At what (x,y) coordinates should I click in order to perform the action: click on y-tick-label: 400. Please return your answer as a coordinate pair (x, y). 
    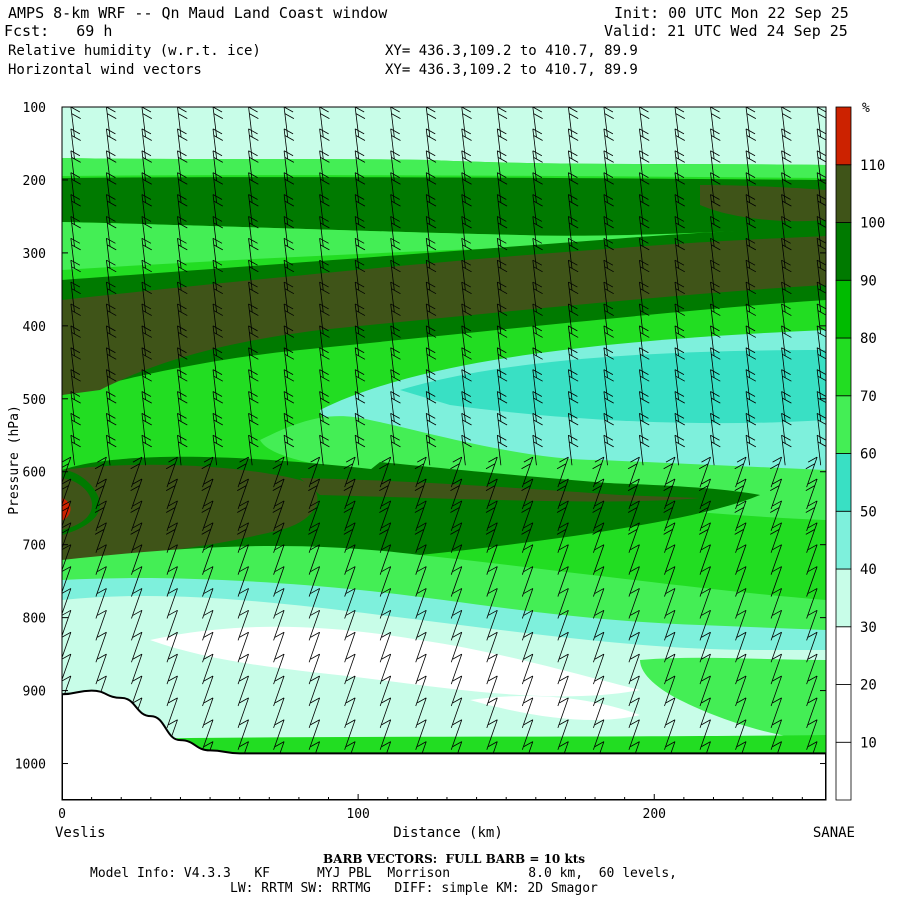
    Looking at the image, I should click on (34, 327).